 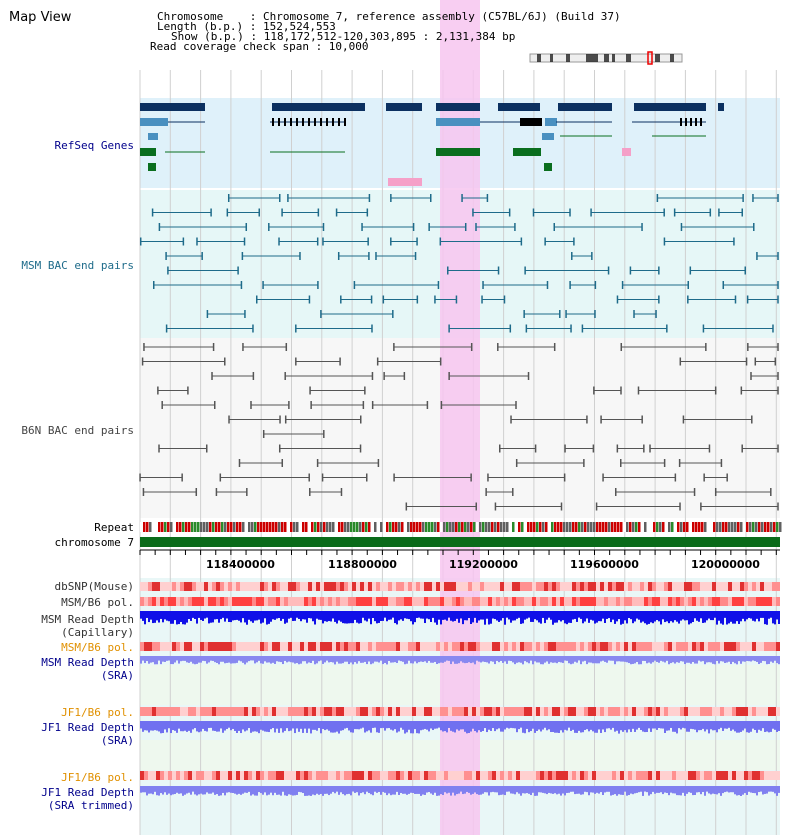 What do you see at coordinates (77, 430) in the screenshot?
I see `track-label-b6n-bac: B6N BAC end pairs` at bounding box center [77, 430].